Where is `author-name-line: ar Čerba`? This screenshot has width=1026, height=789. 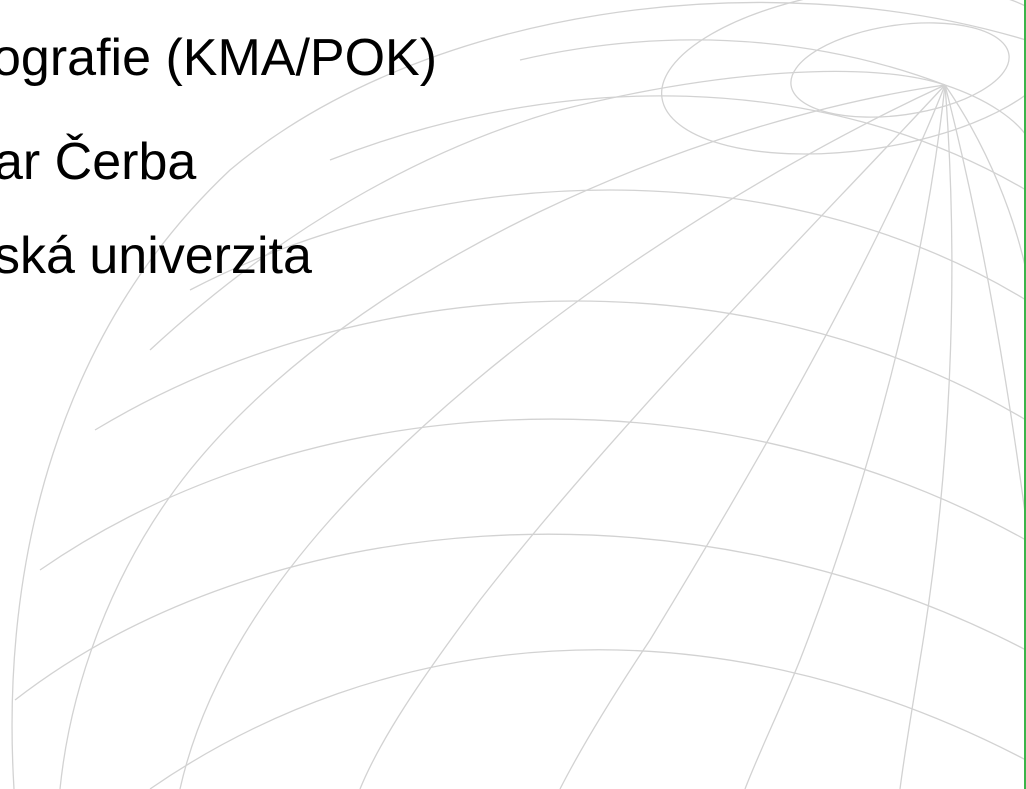
author-name-line: ar Čerba is located at coordinates (98, 162).